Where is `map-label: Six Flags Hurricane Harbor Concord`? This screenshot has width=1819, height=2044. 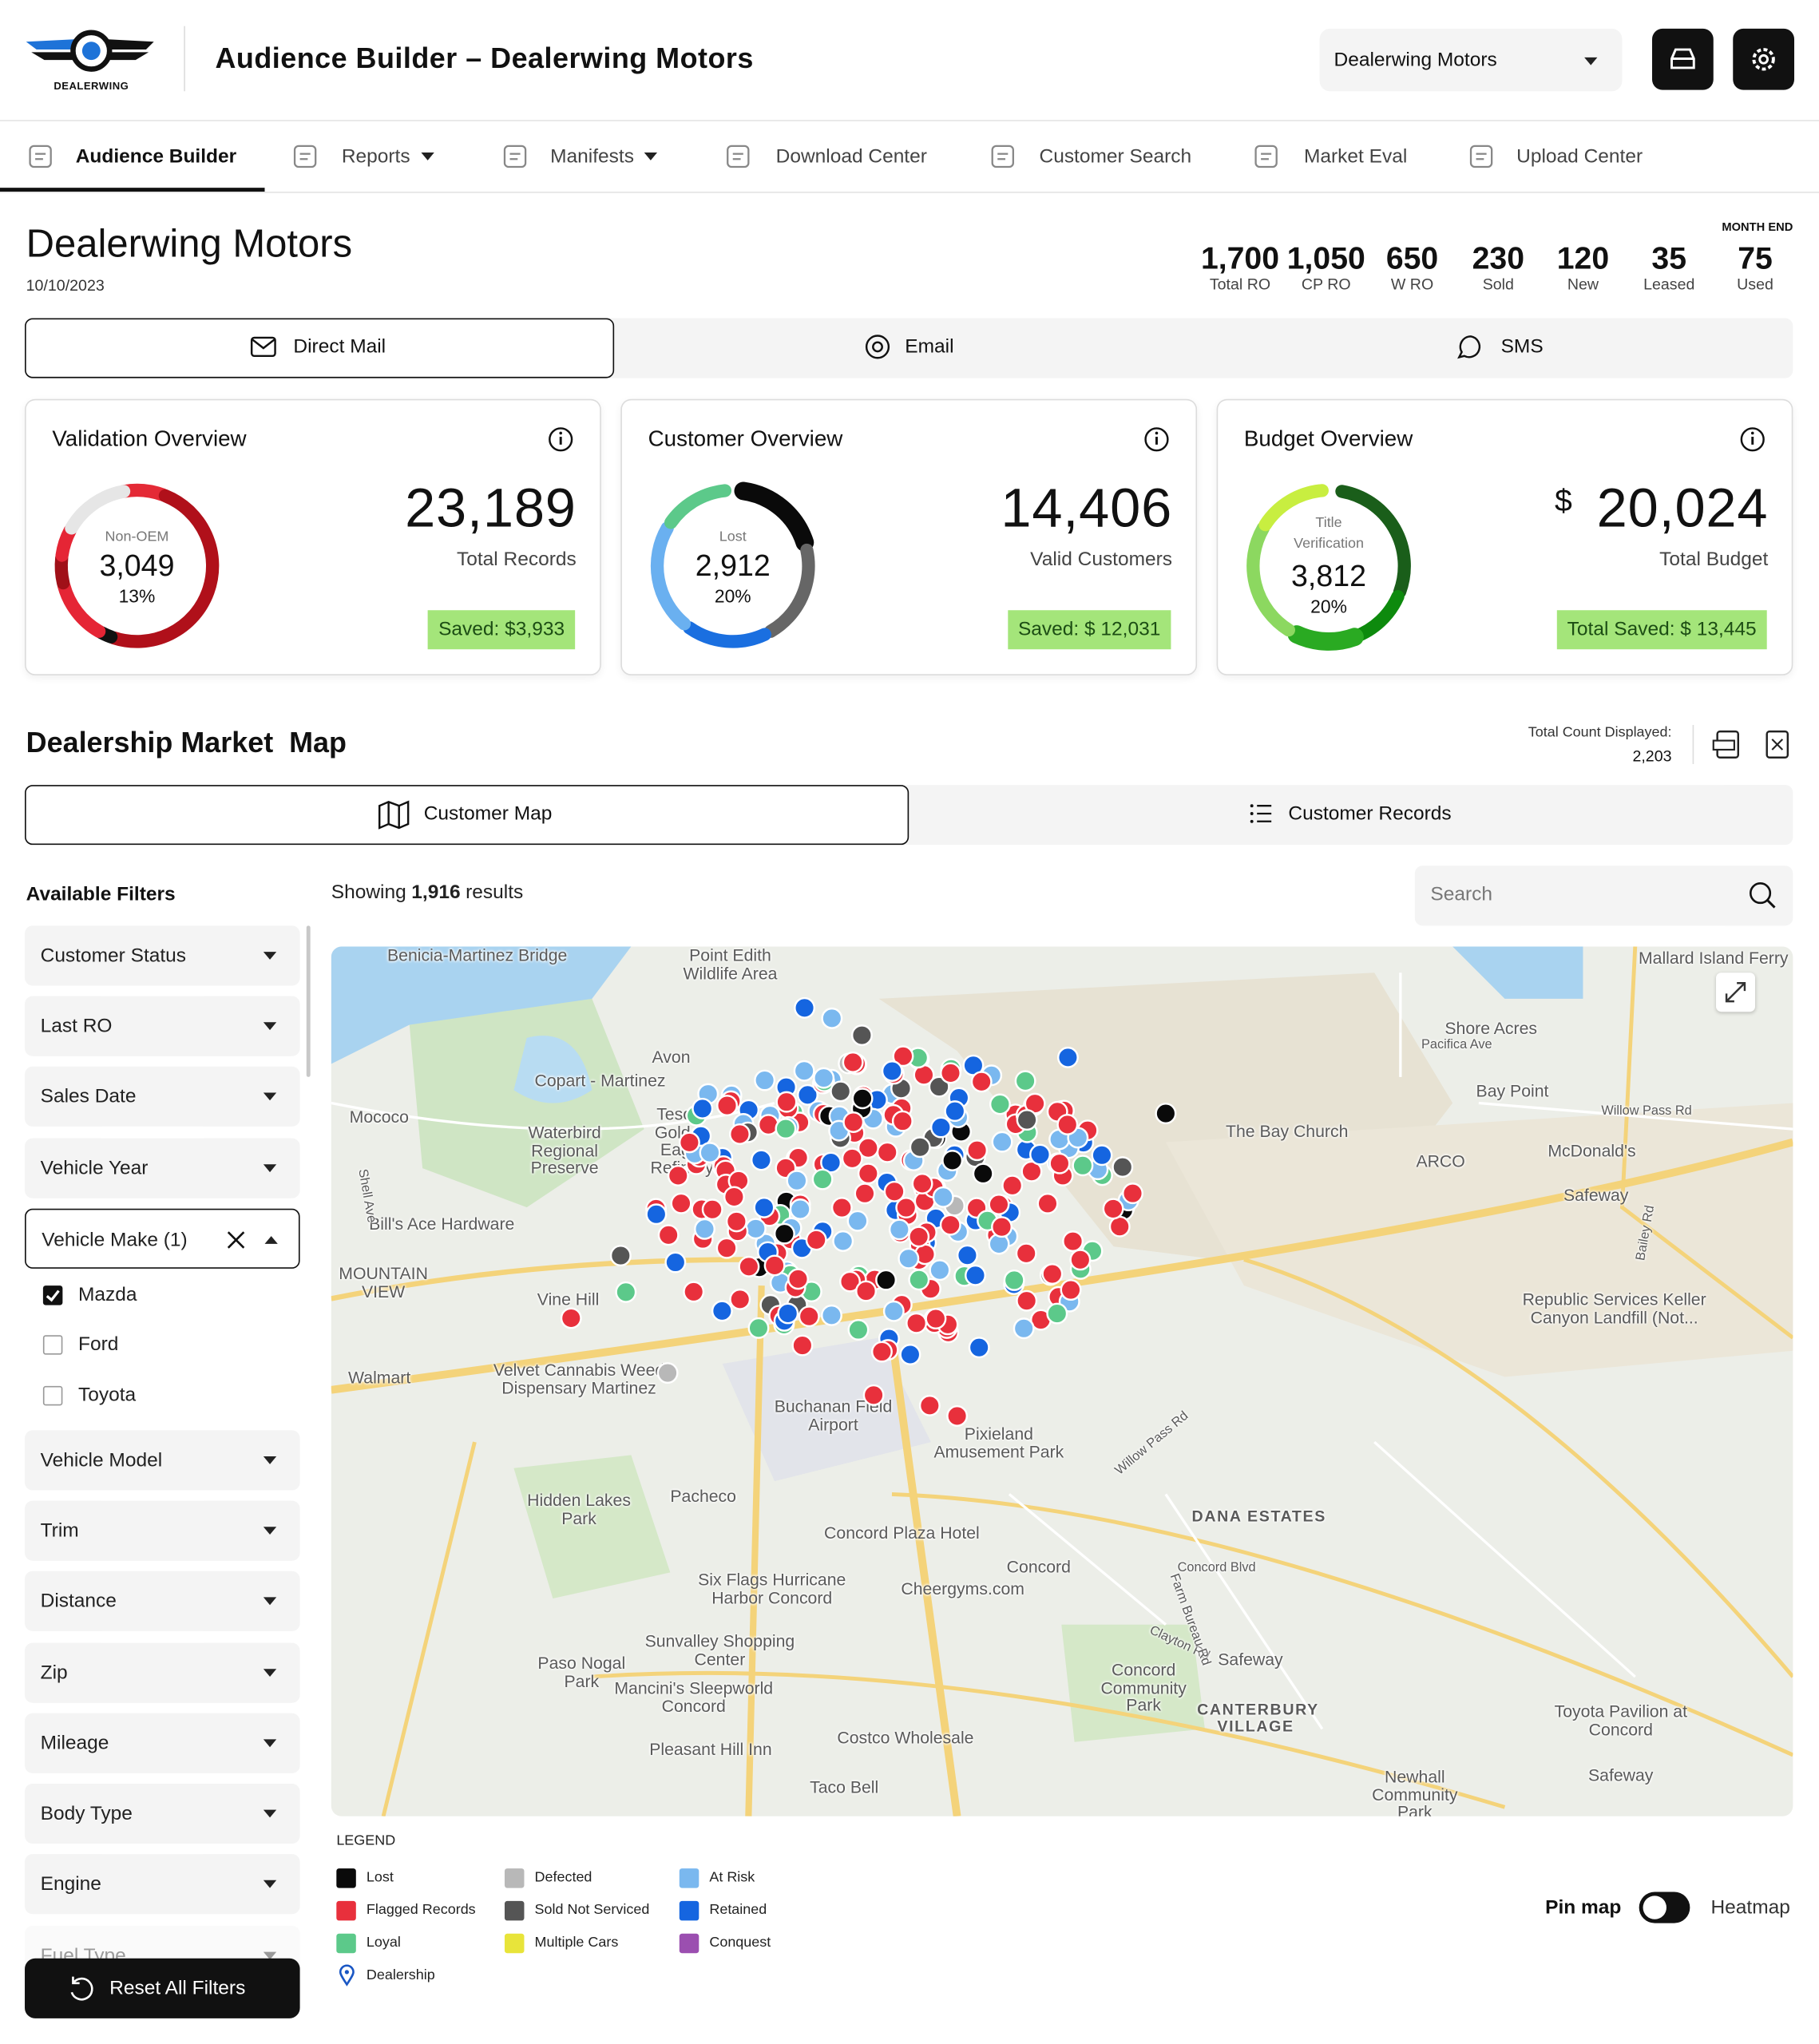
map-label: Six Flags Hurricane Harbor Concord is located at coordinates (772, 1588).